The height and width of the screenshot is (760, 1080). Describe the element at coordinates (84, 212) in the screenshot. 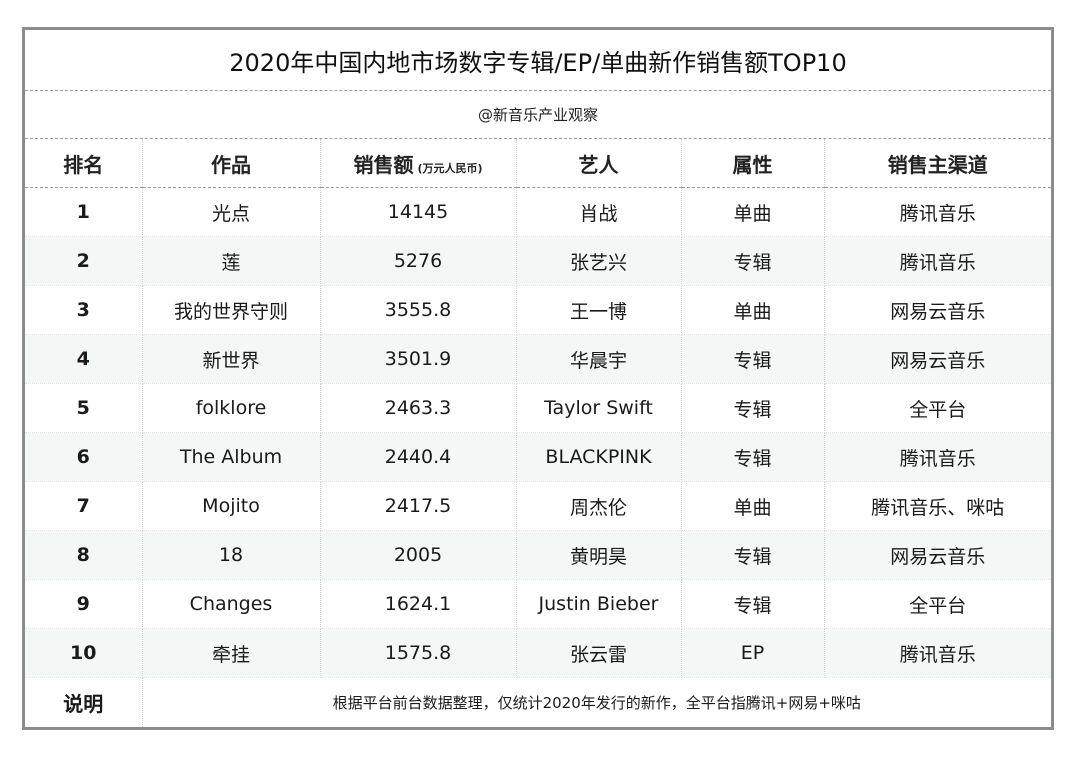

I see `cell-rank: 1` at that location.